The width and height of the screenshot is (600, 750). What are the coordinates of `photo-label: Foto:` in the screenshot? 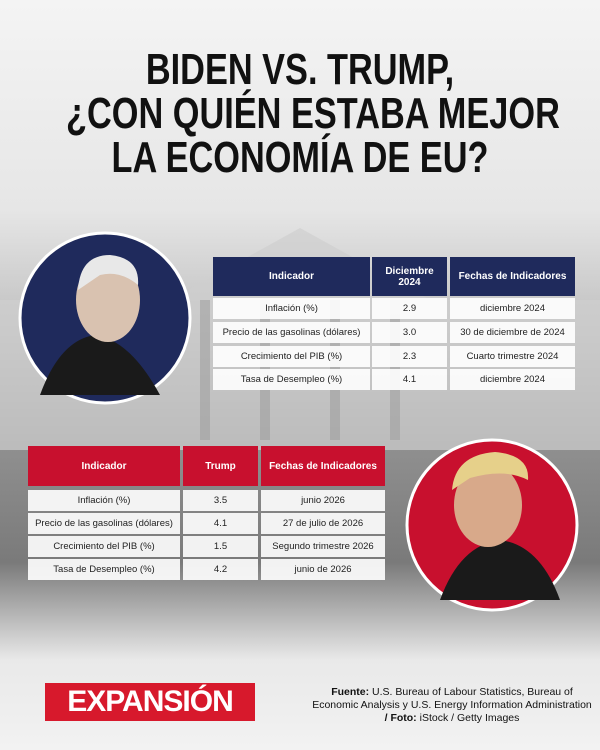 It's located at (403, 718).